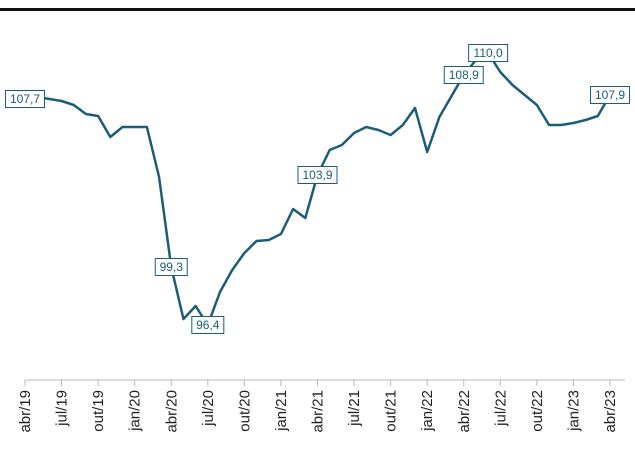 The image size is (635, 458). I want to click on data-label: 107,7, so click(25, 99).